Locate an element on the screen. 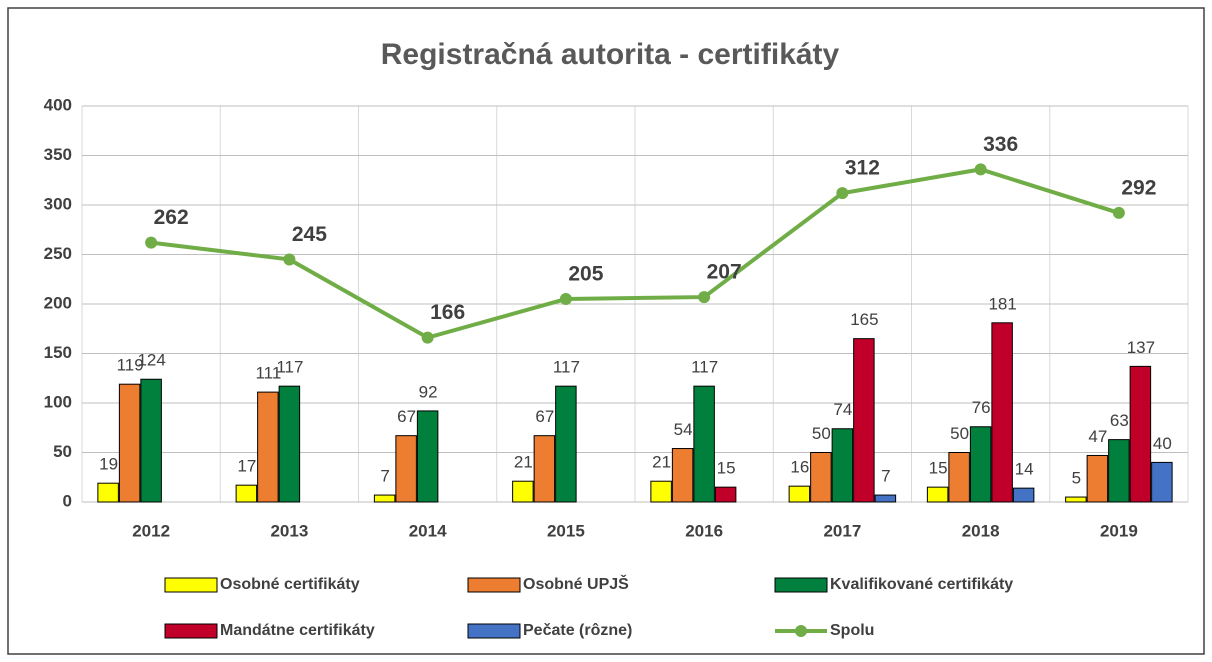 This screenshot has height=662, width=1212. bar-value-label: 63 is located at coordinates (1119, 420).